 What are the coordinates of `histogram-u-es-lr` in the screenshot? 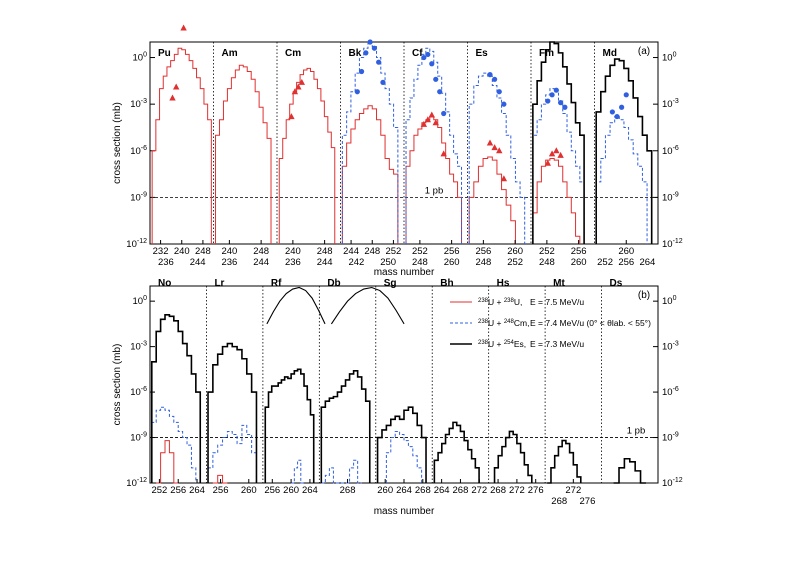 It's located at (232, 412).